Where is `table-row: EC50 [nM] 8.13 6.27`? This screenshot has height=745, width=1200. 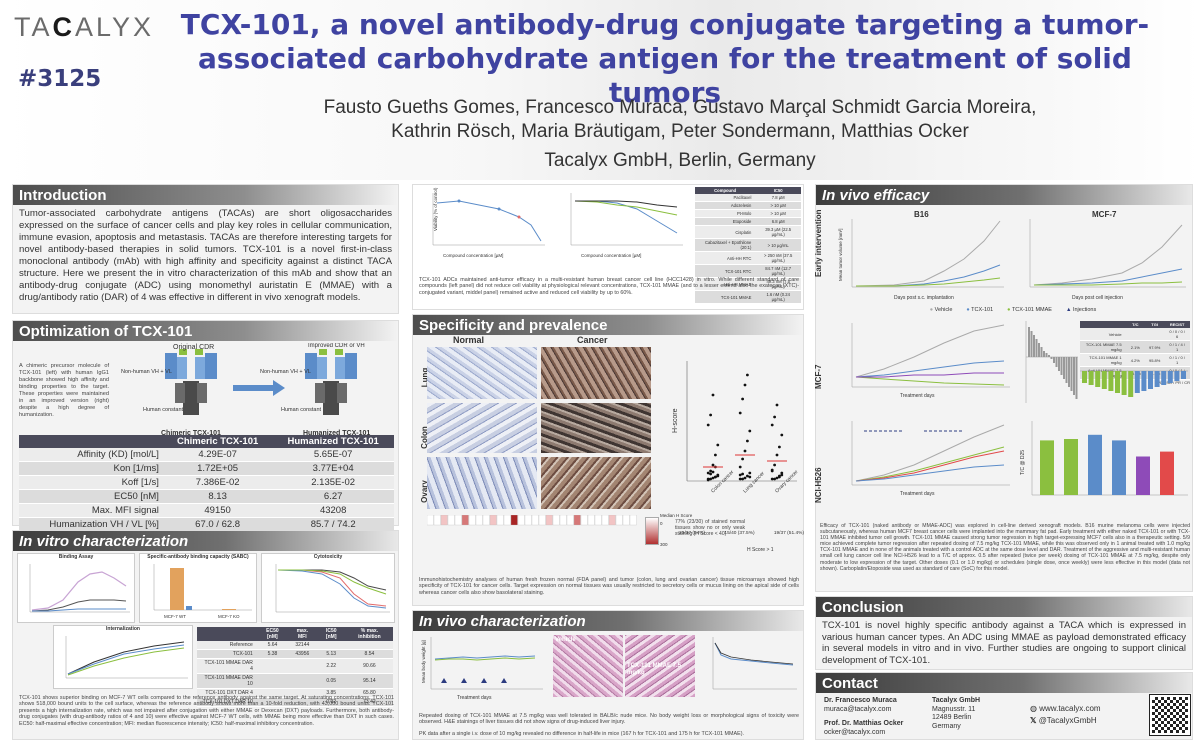
table-row: EC50 [nM] 8.13 6.27 is located at coordinates (206, 496).